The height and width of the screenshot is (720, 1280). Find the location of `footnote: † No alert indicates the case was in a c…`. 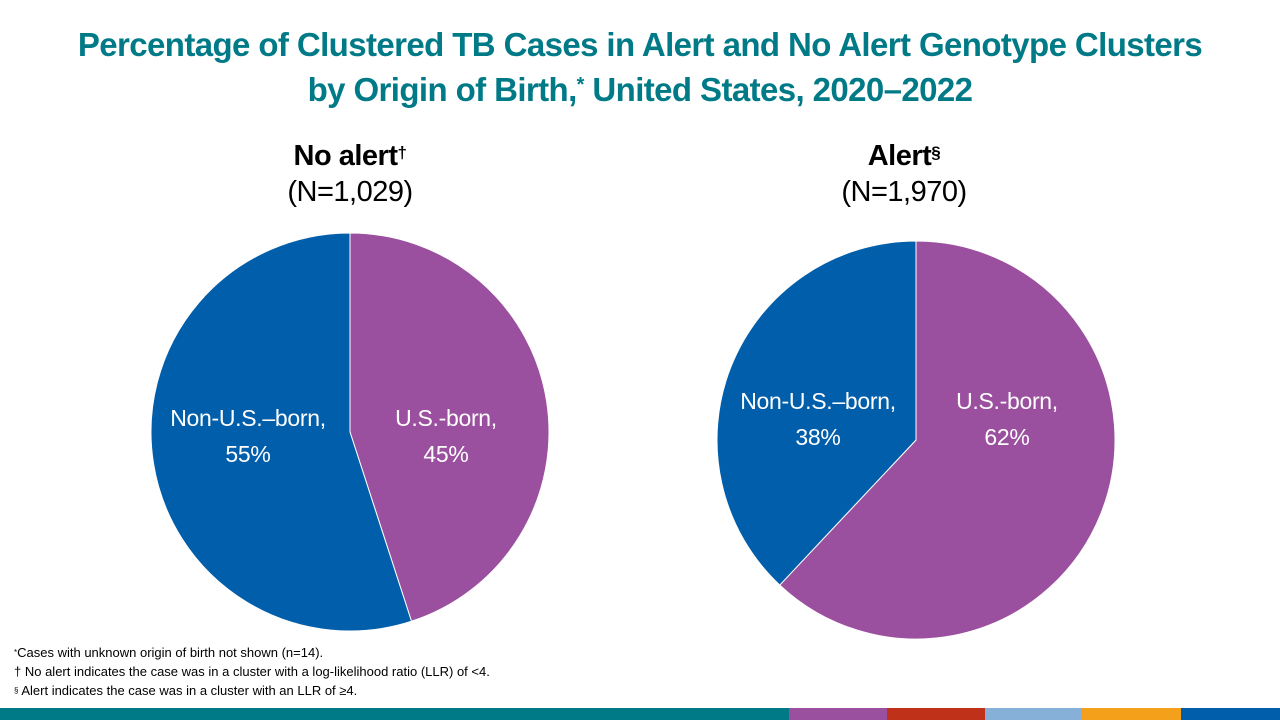

footnote: † No alert indicates the case was in a c… is located at coordinates (252, 671).